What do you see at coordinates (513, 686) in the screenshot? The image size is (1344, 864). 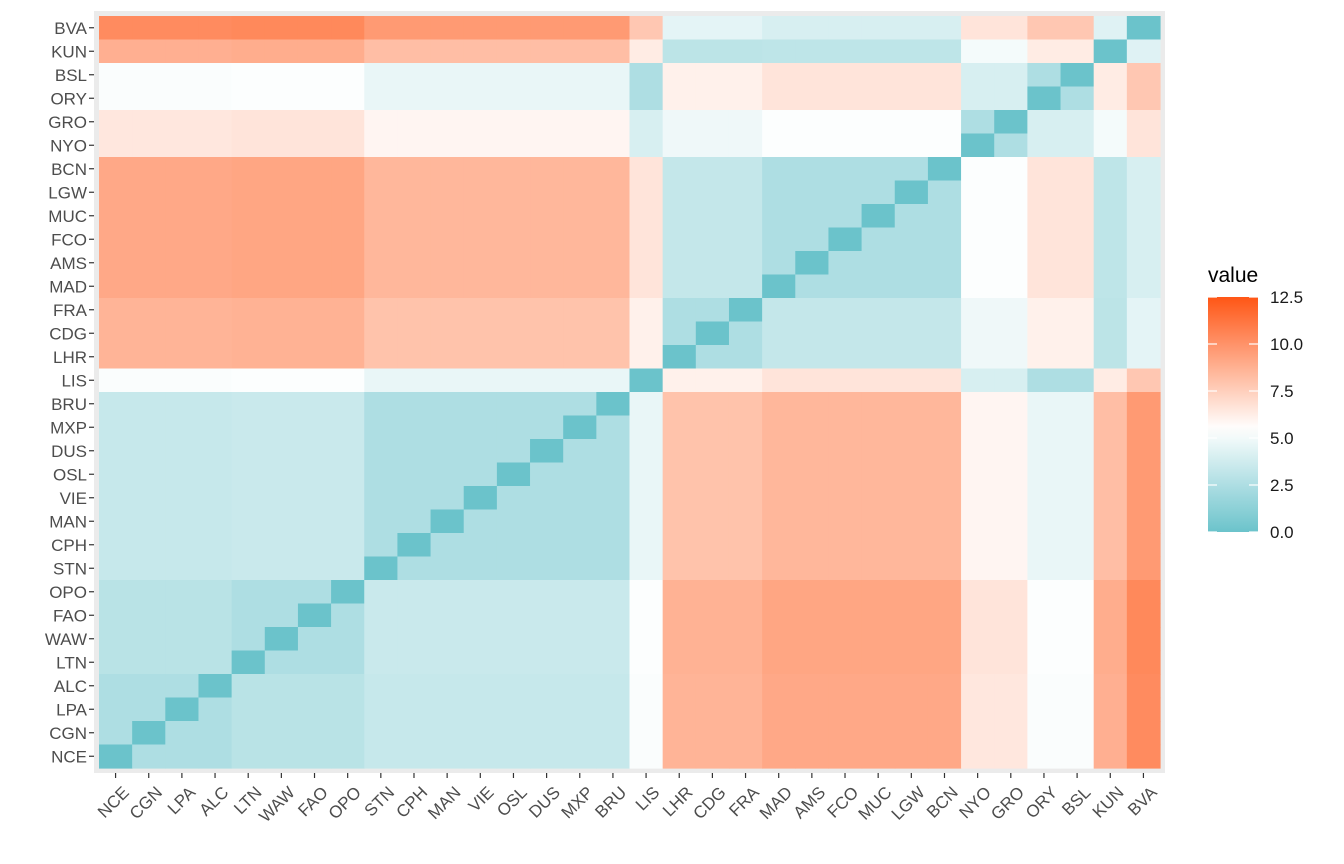 I see `heatmap-cell-osl-alc` at bounding box center [513, 686].